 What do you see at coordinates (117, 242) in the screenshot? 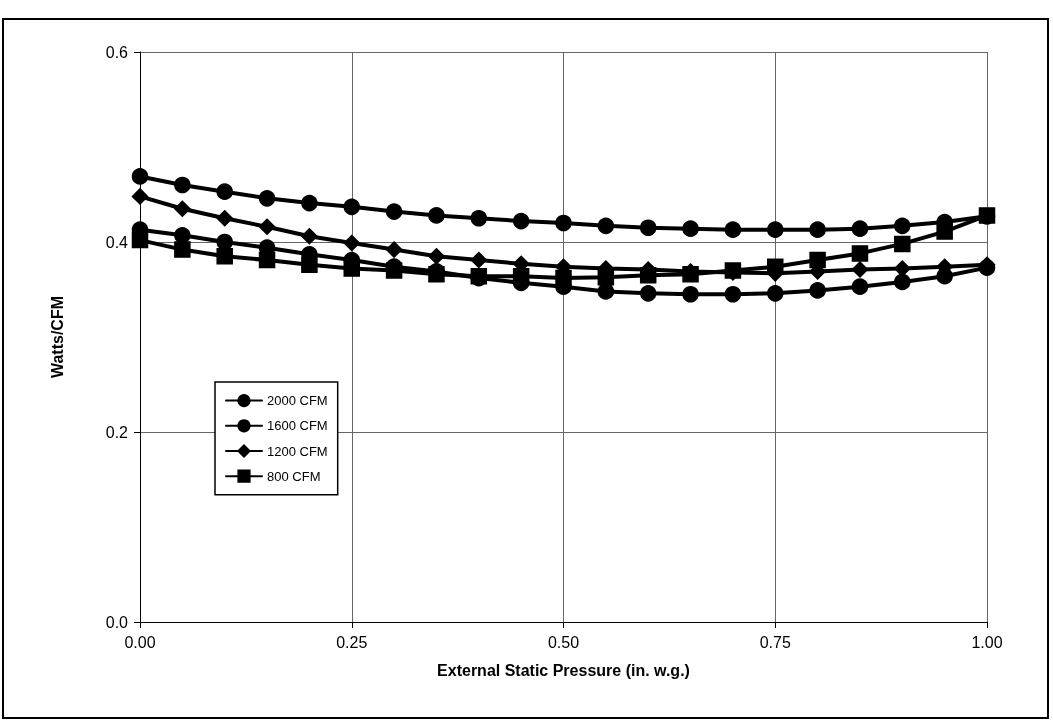
I see `y-tick-label: 0.4` at bounding box center [117, 242].